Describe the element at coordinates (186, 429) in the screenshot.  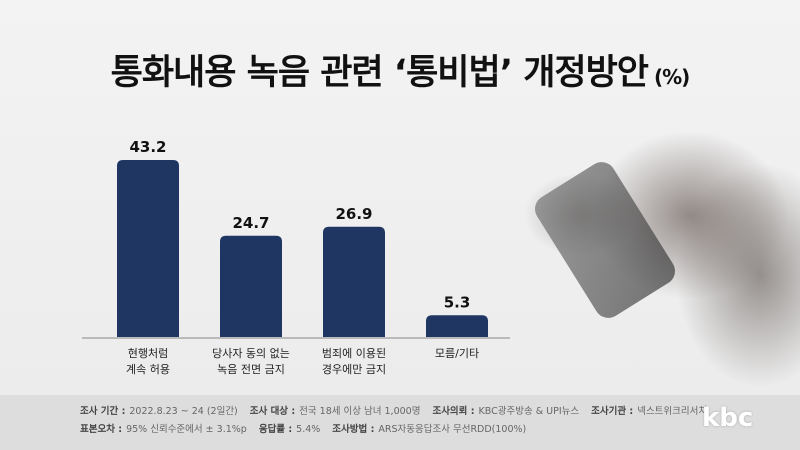
I see `footer-value: 95% 신뢰수준에서 ± 3.1%p` at that location.